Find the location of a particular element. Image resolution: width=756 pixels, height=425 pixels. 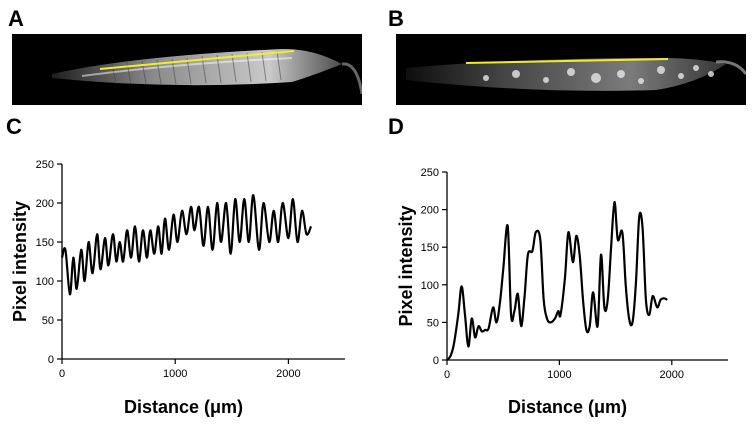

micrograph-b is located at coordinates (571, 69).